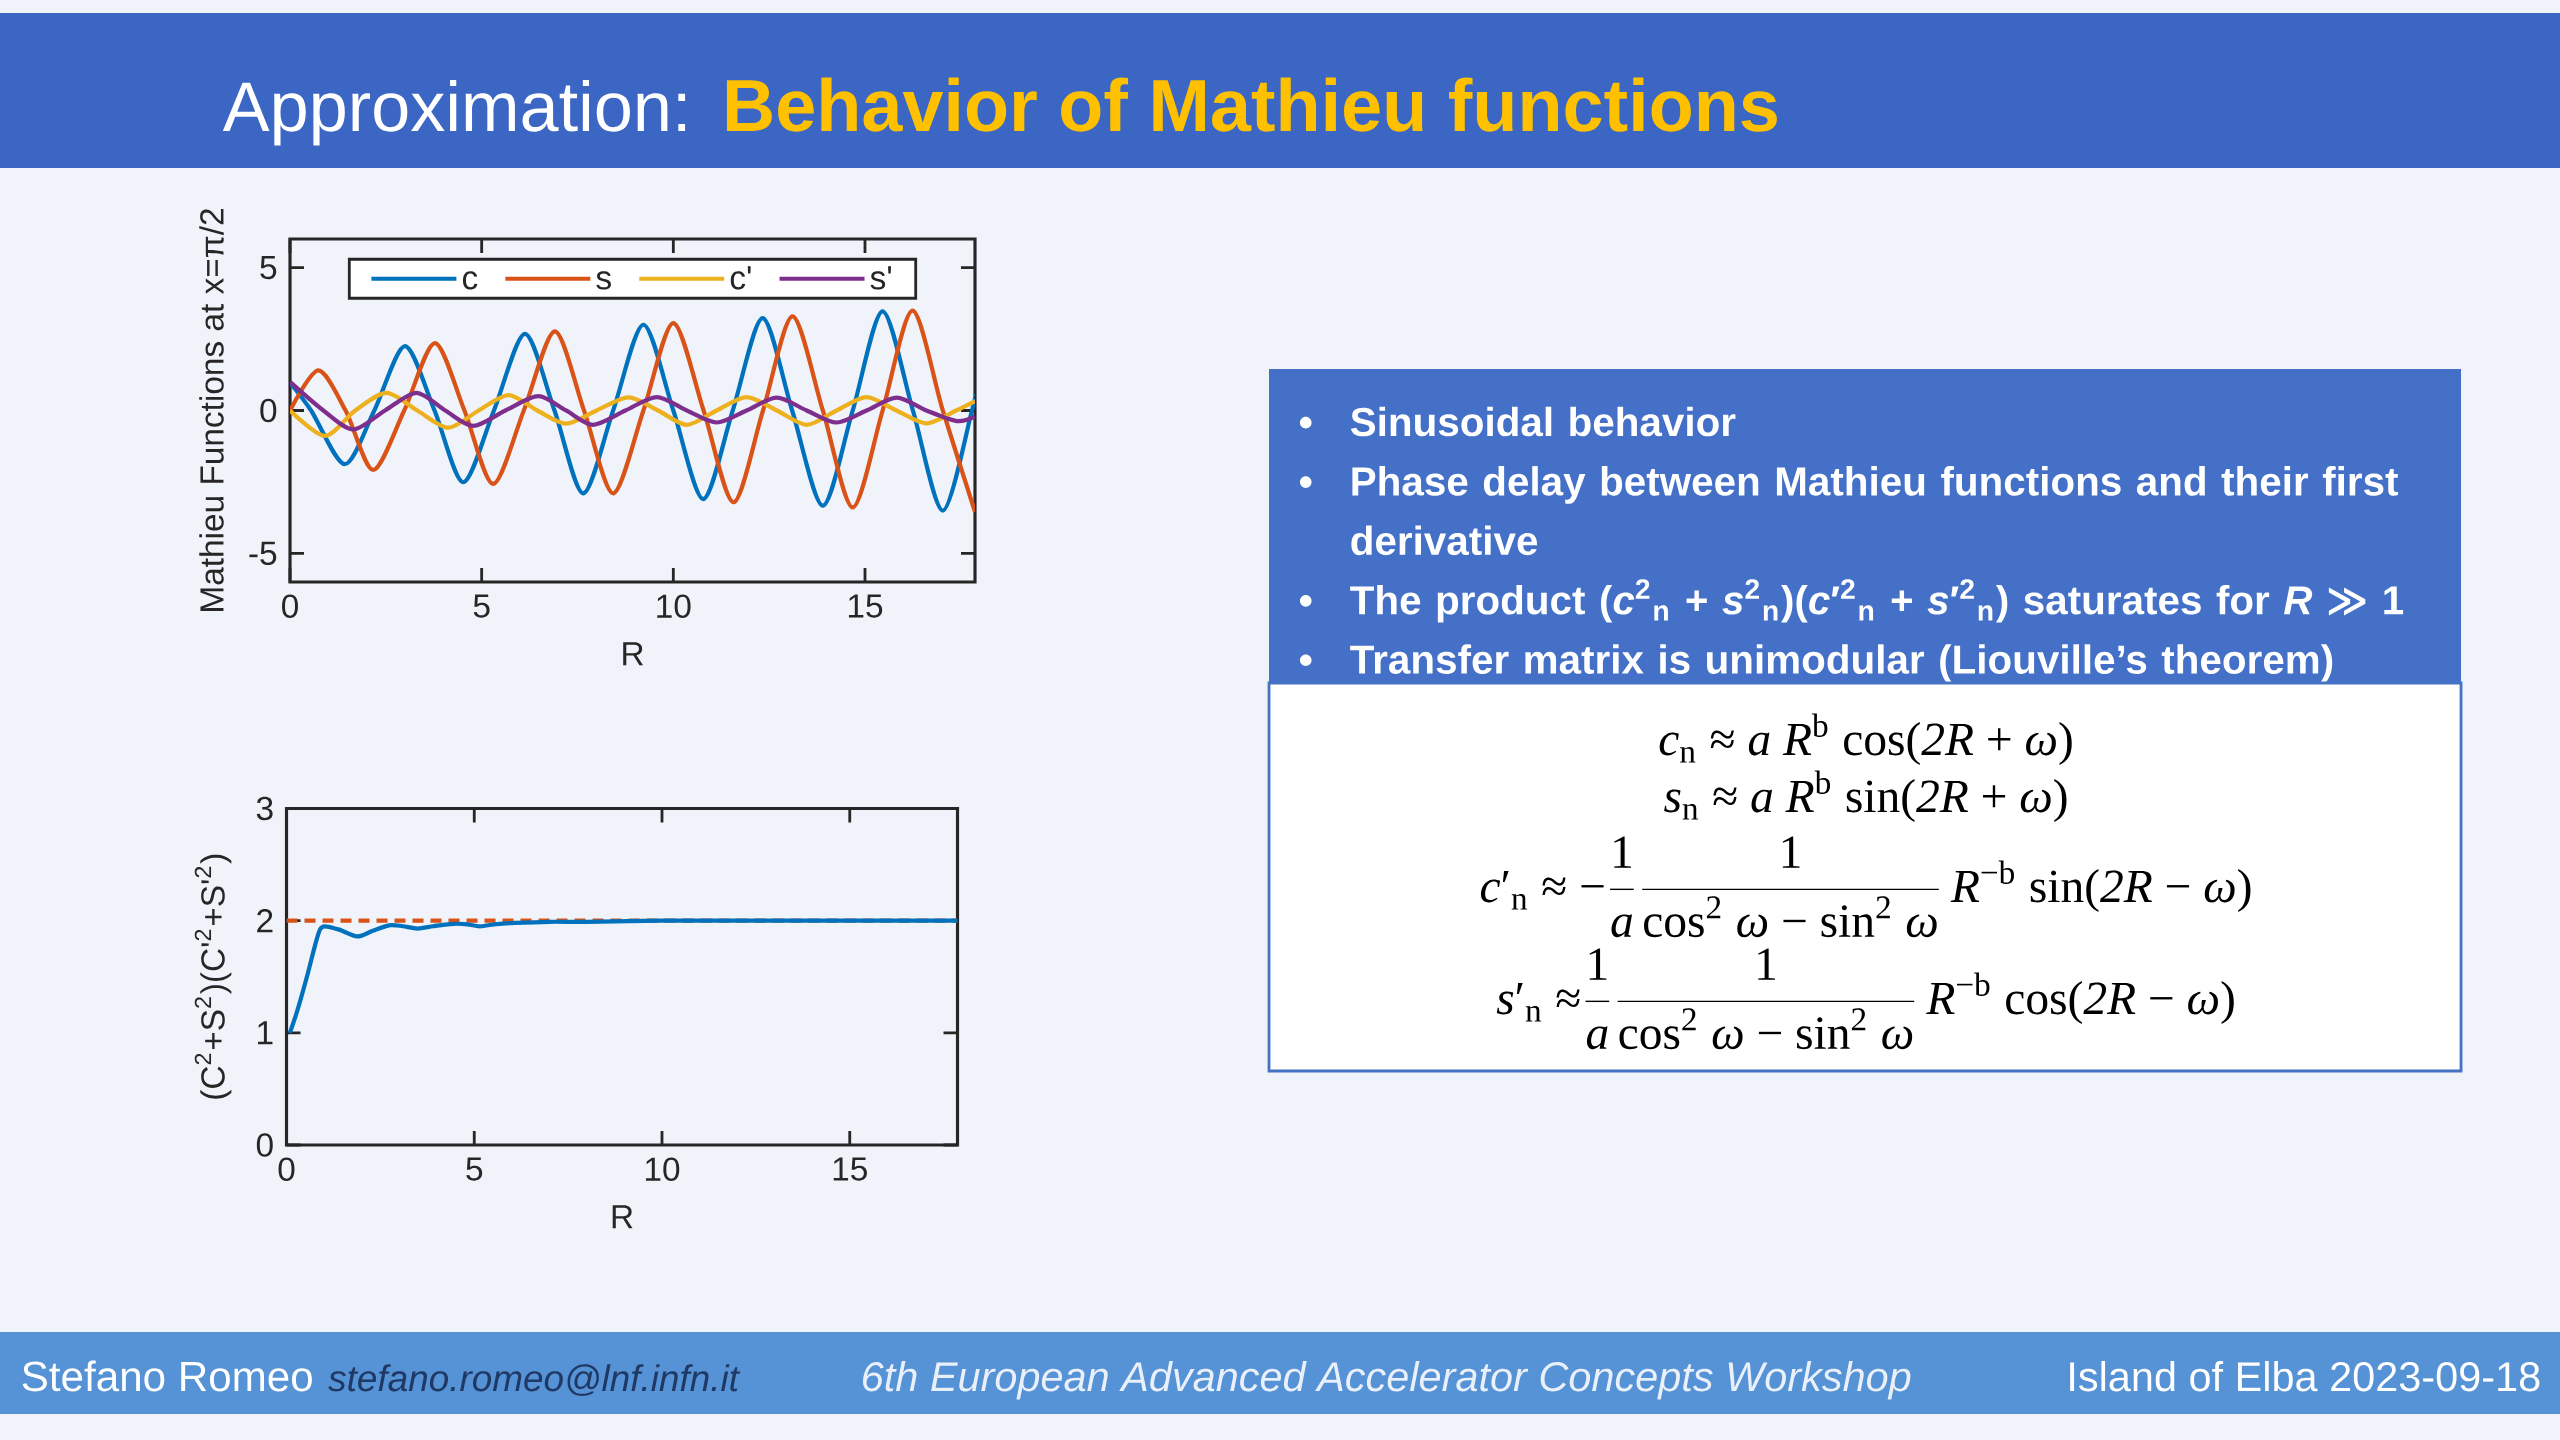  What do you see at coordinates (534, 1380) in the screenshot?
I see `text: stefano.romeo@lnf.infn.it` at bounding box center [534, 1380].